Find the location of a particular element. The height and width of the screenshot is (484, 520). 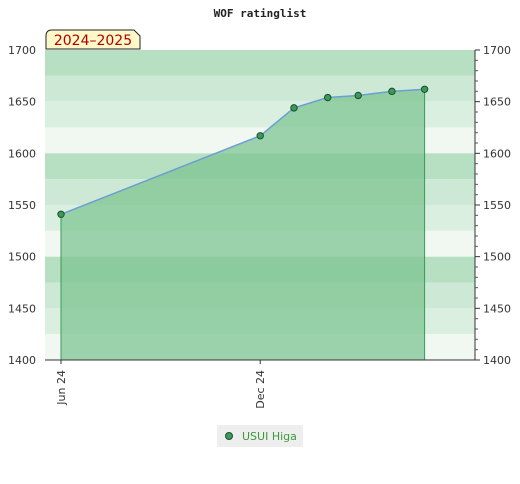

legend-box is located at coordinates (260, 436).